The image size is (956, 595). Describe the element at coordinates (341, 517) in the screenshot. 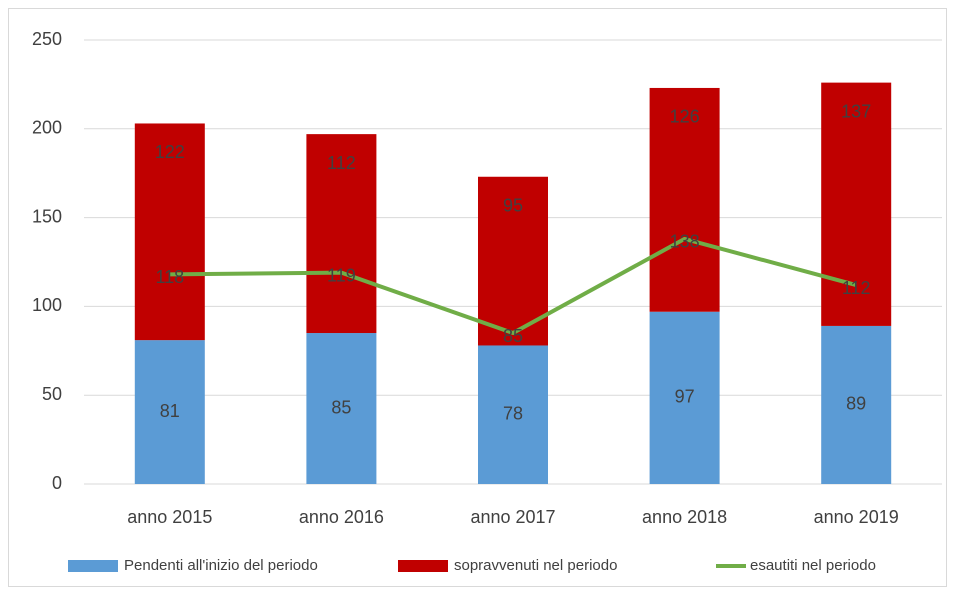

I see `x-tick-label: anno 2016` at that location.